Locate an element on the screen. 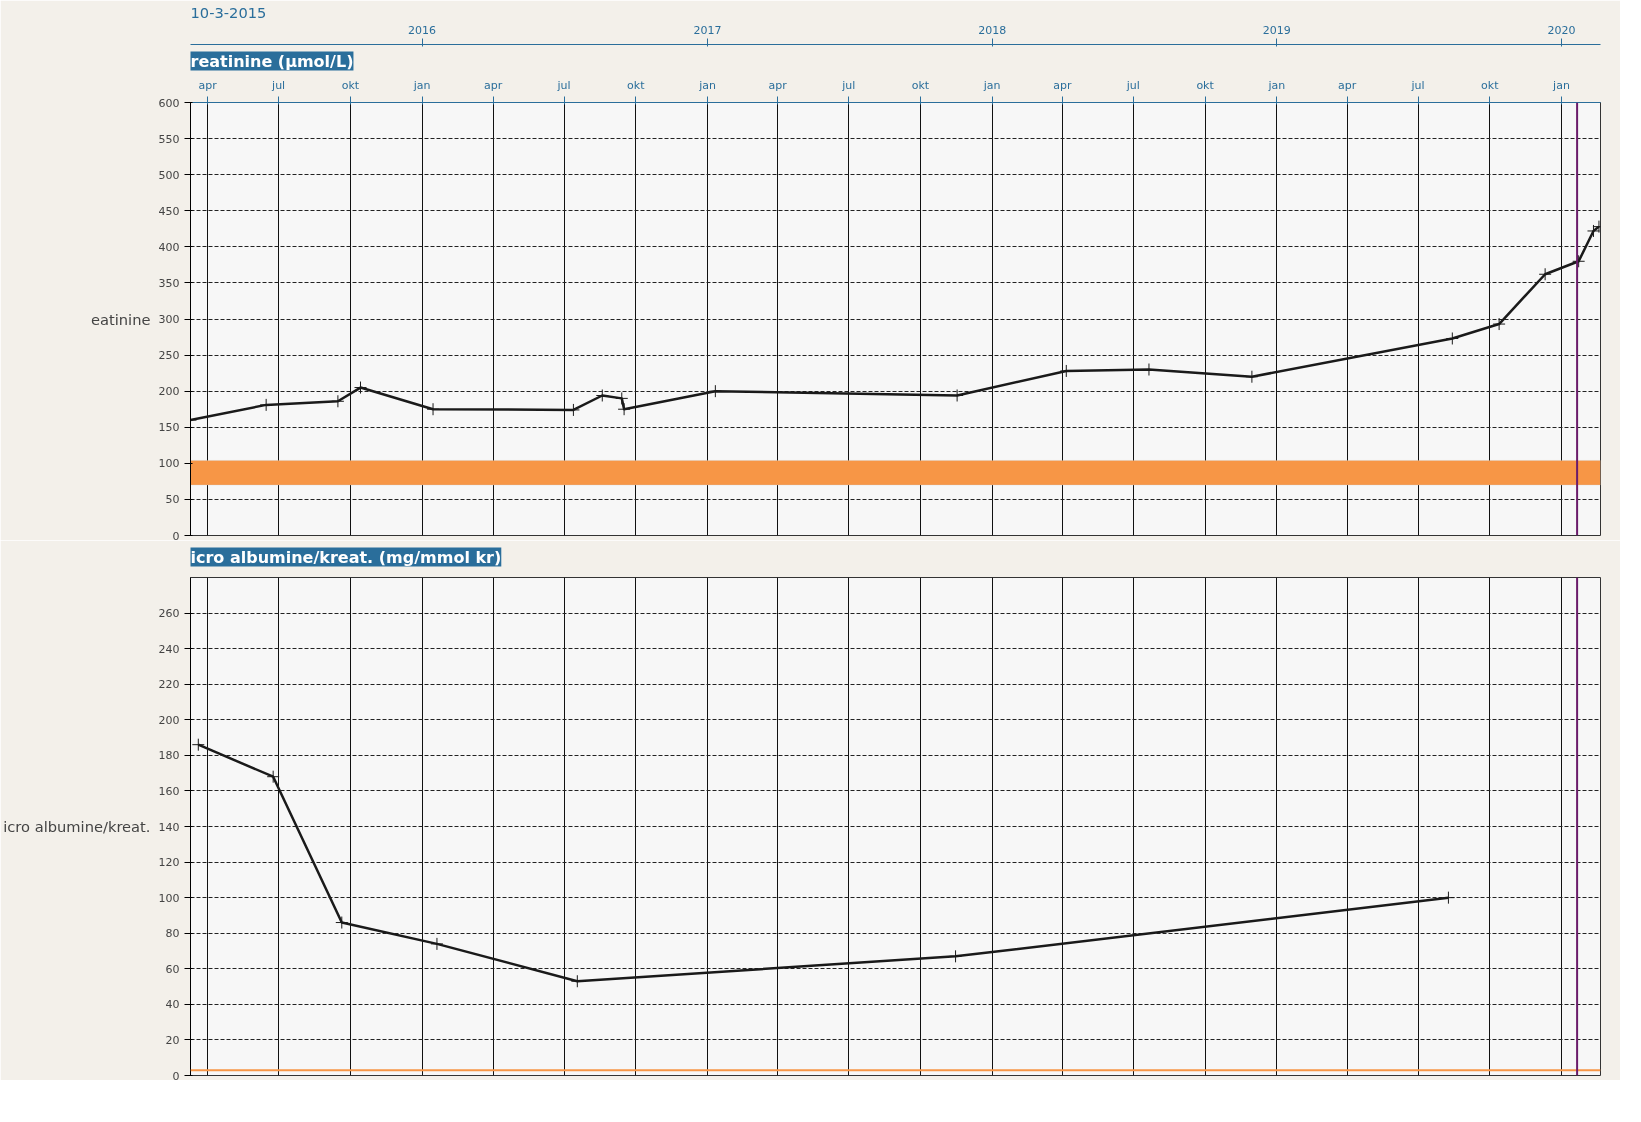  y-tick-label: 120 is located at coordinates (169, 863).